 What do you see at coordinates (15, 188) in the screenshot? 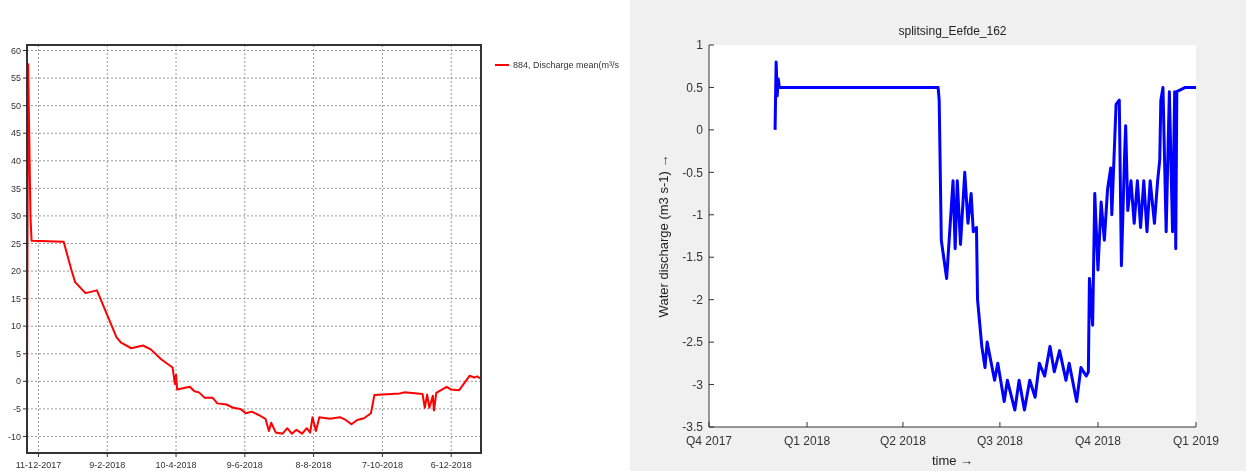
I see `y-tick-label: 35` at bounding box center [15, 188].